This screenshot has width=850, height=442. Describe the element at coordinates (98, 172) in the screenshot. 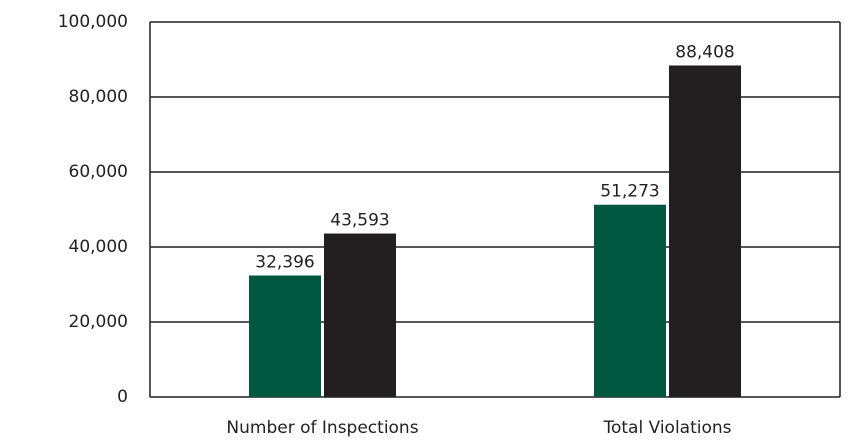

I see `y-tick-label: 60,000` at that location.